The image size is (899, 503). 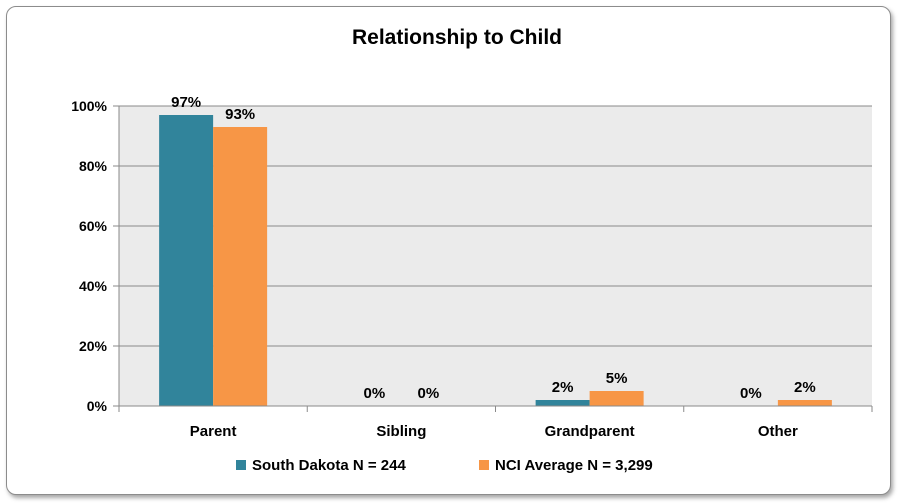 What do you see at coordinates (213, 431) in the screenshot?
I see `x-category-label: Parent` at bounding box center [213, 431].